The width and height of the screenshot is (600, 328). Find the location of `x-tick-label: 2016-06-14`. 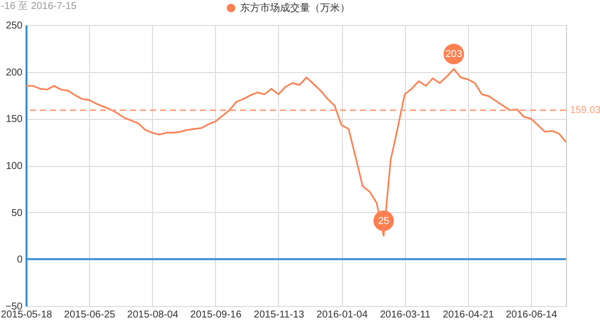

x-tick-label: 2016-06-14 is located at coordinates (532, 315).